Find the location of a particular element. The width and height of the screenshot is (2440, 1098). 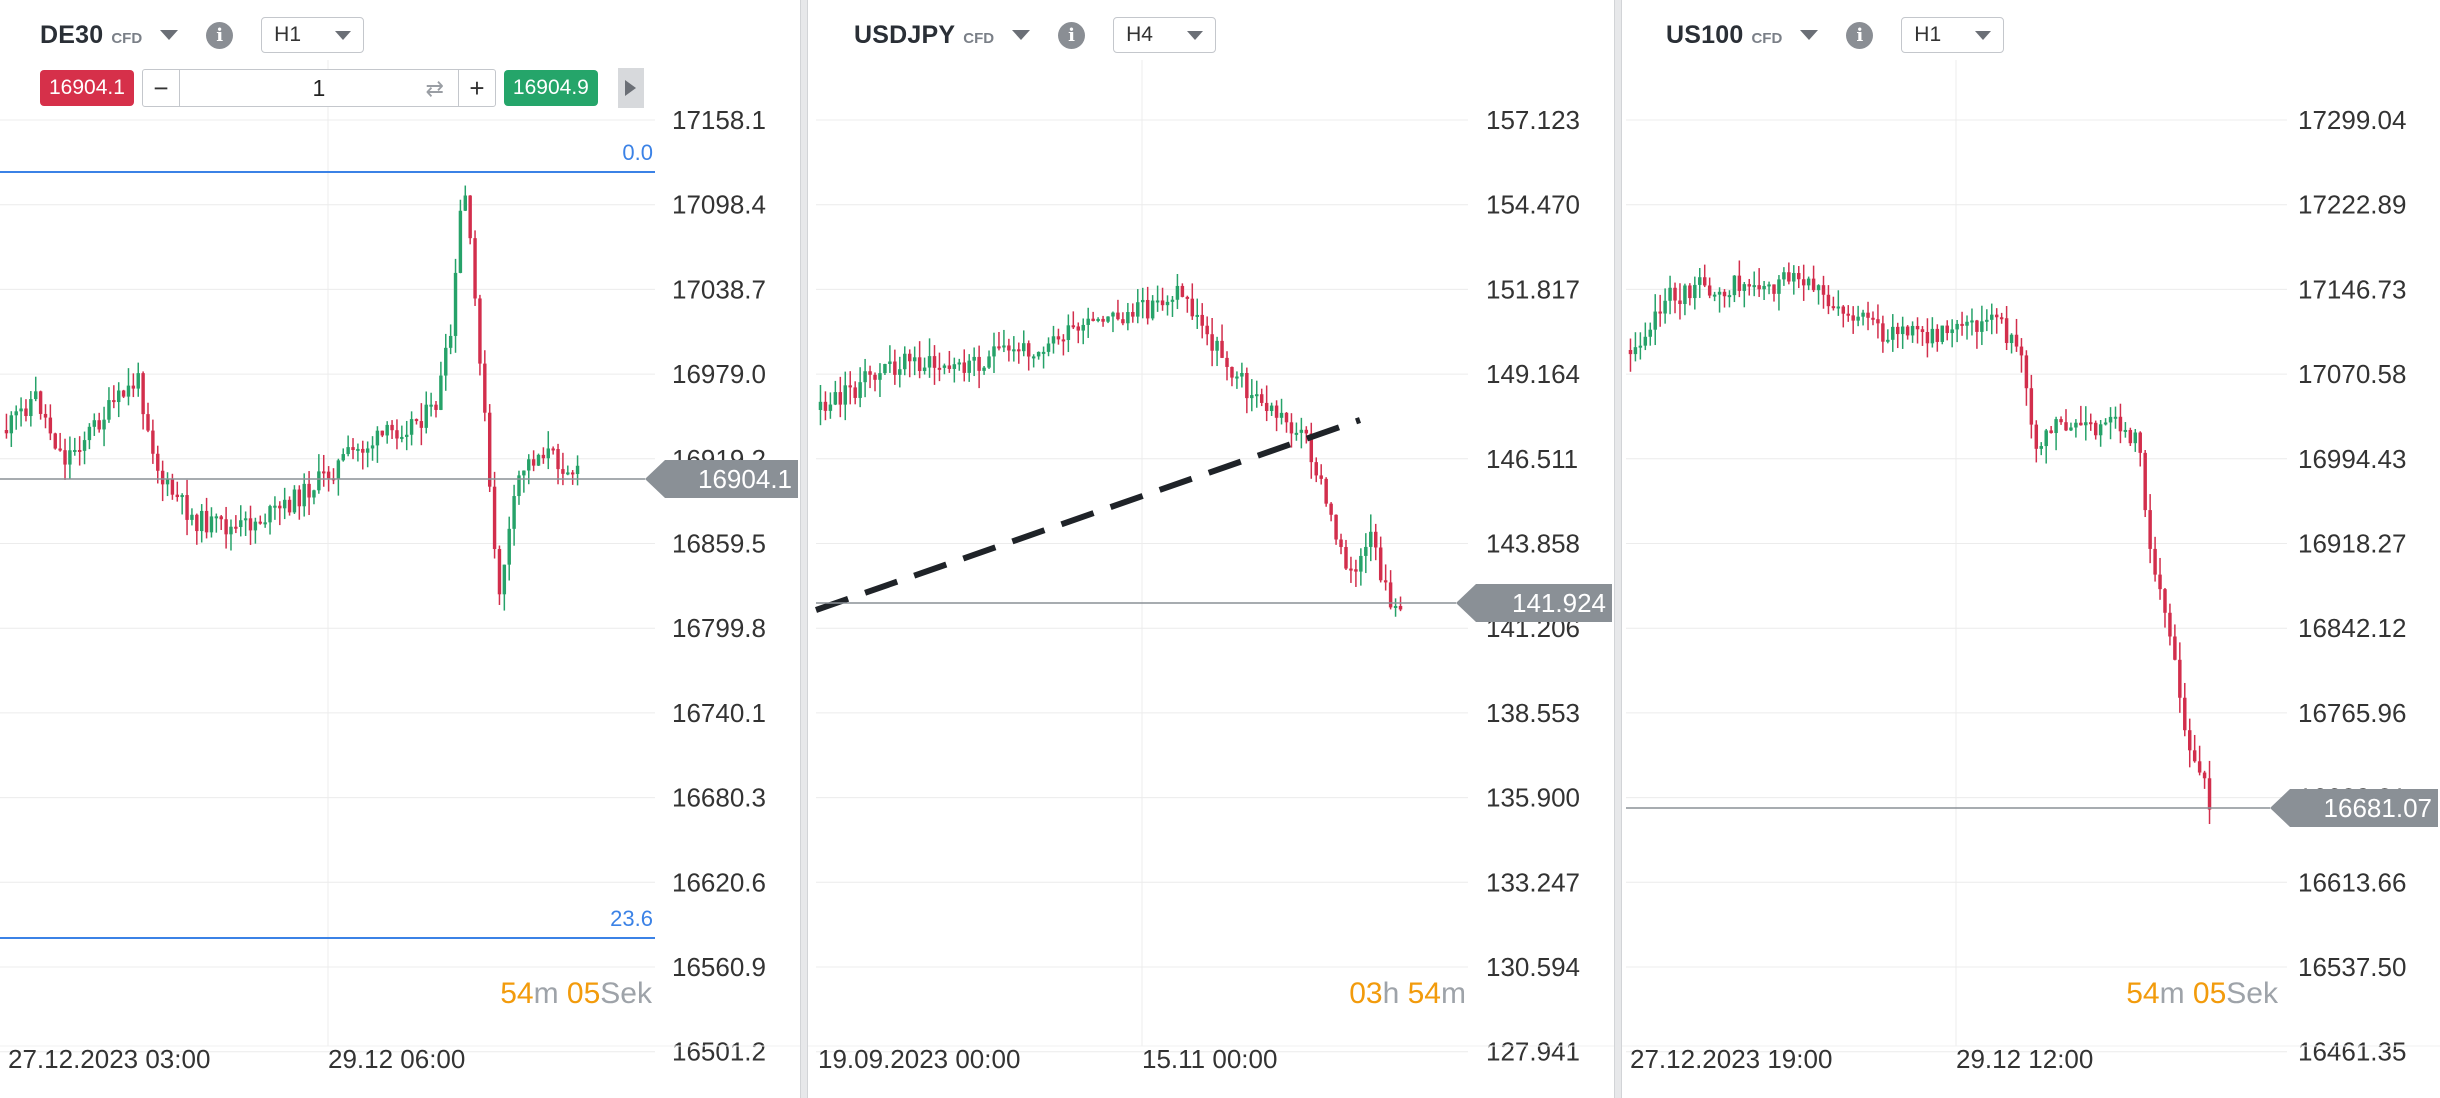

countdown-value: 54 is located at coordinates (516, 993).